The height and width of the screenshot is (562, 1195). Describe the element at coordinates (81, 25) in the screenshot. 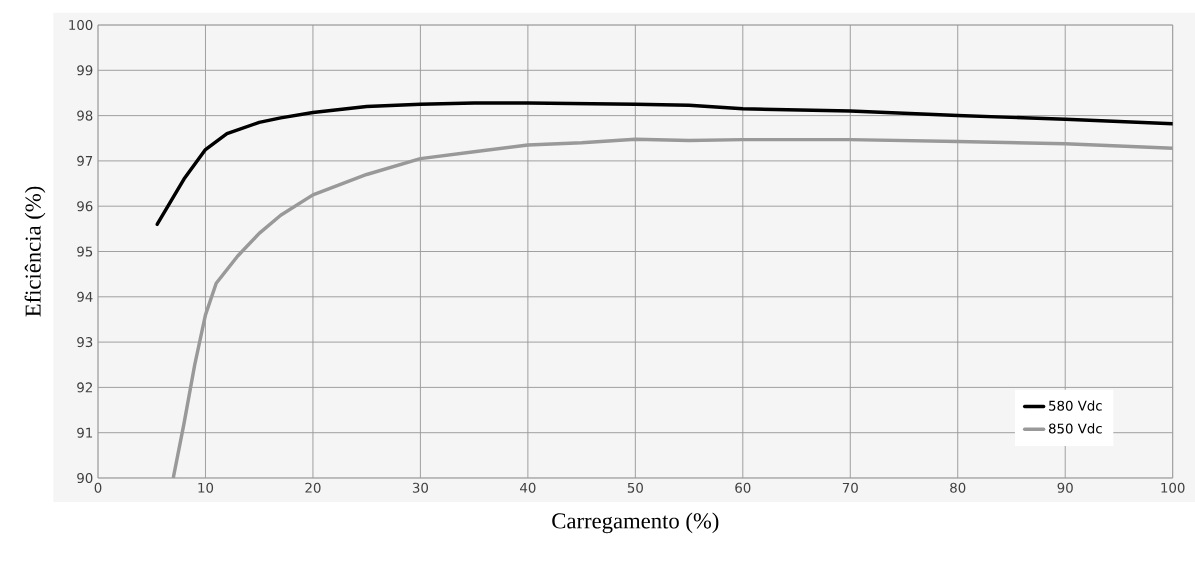

I see `y-tick-label: 100` at that location.